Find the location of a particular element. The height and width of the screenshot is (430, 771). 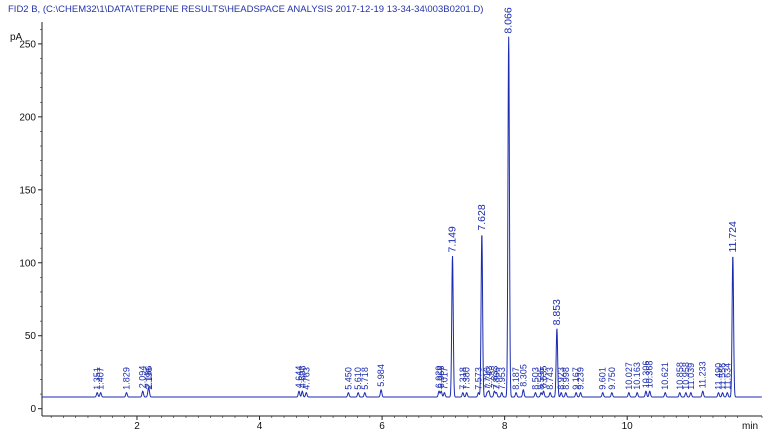

peak-label: 8.853 is located at coordinates (557, 312).